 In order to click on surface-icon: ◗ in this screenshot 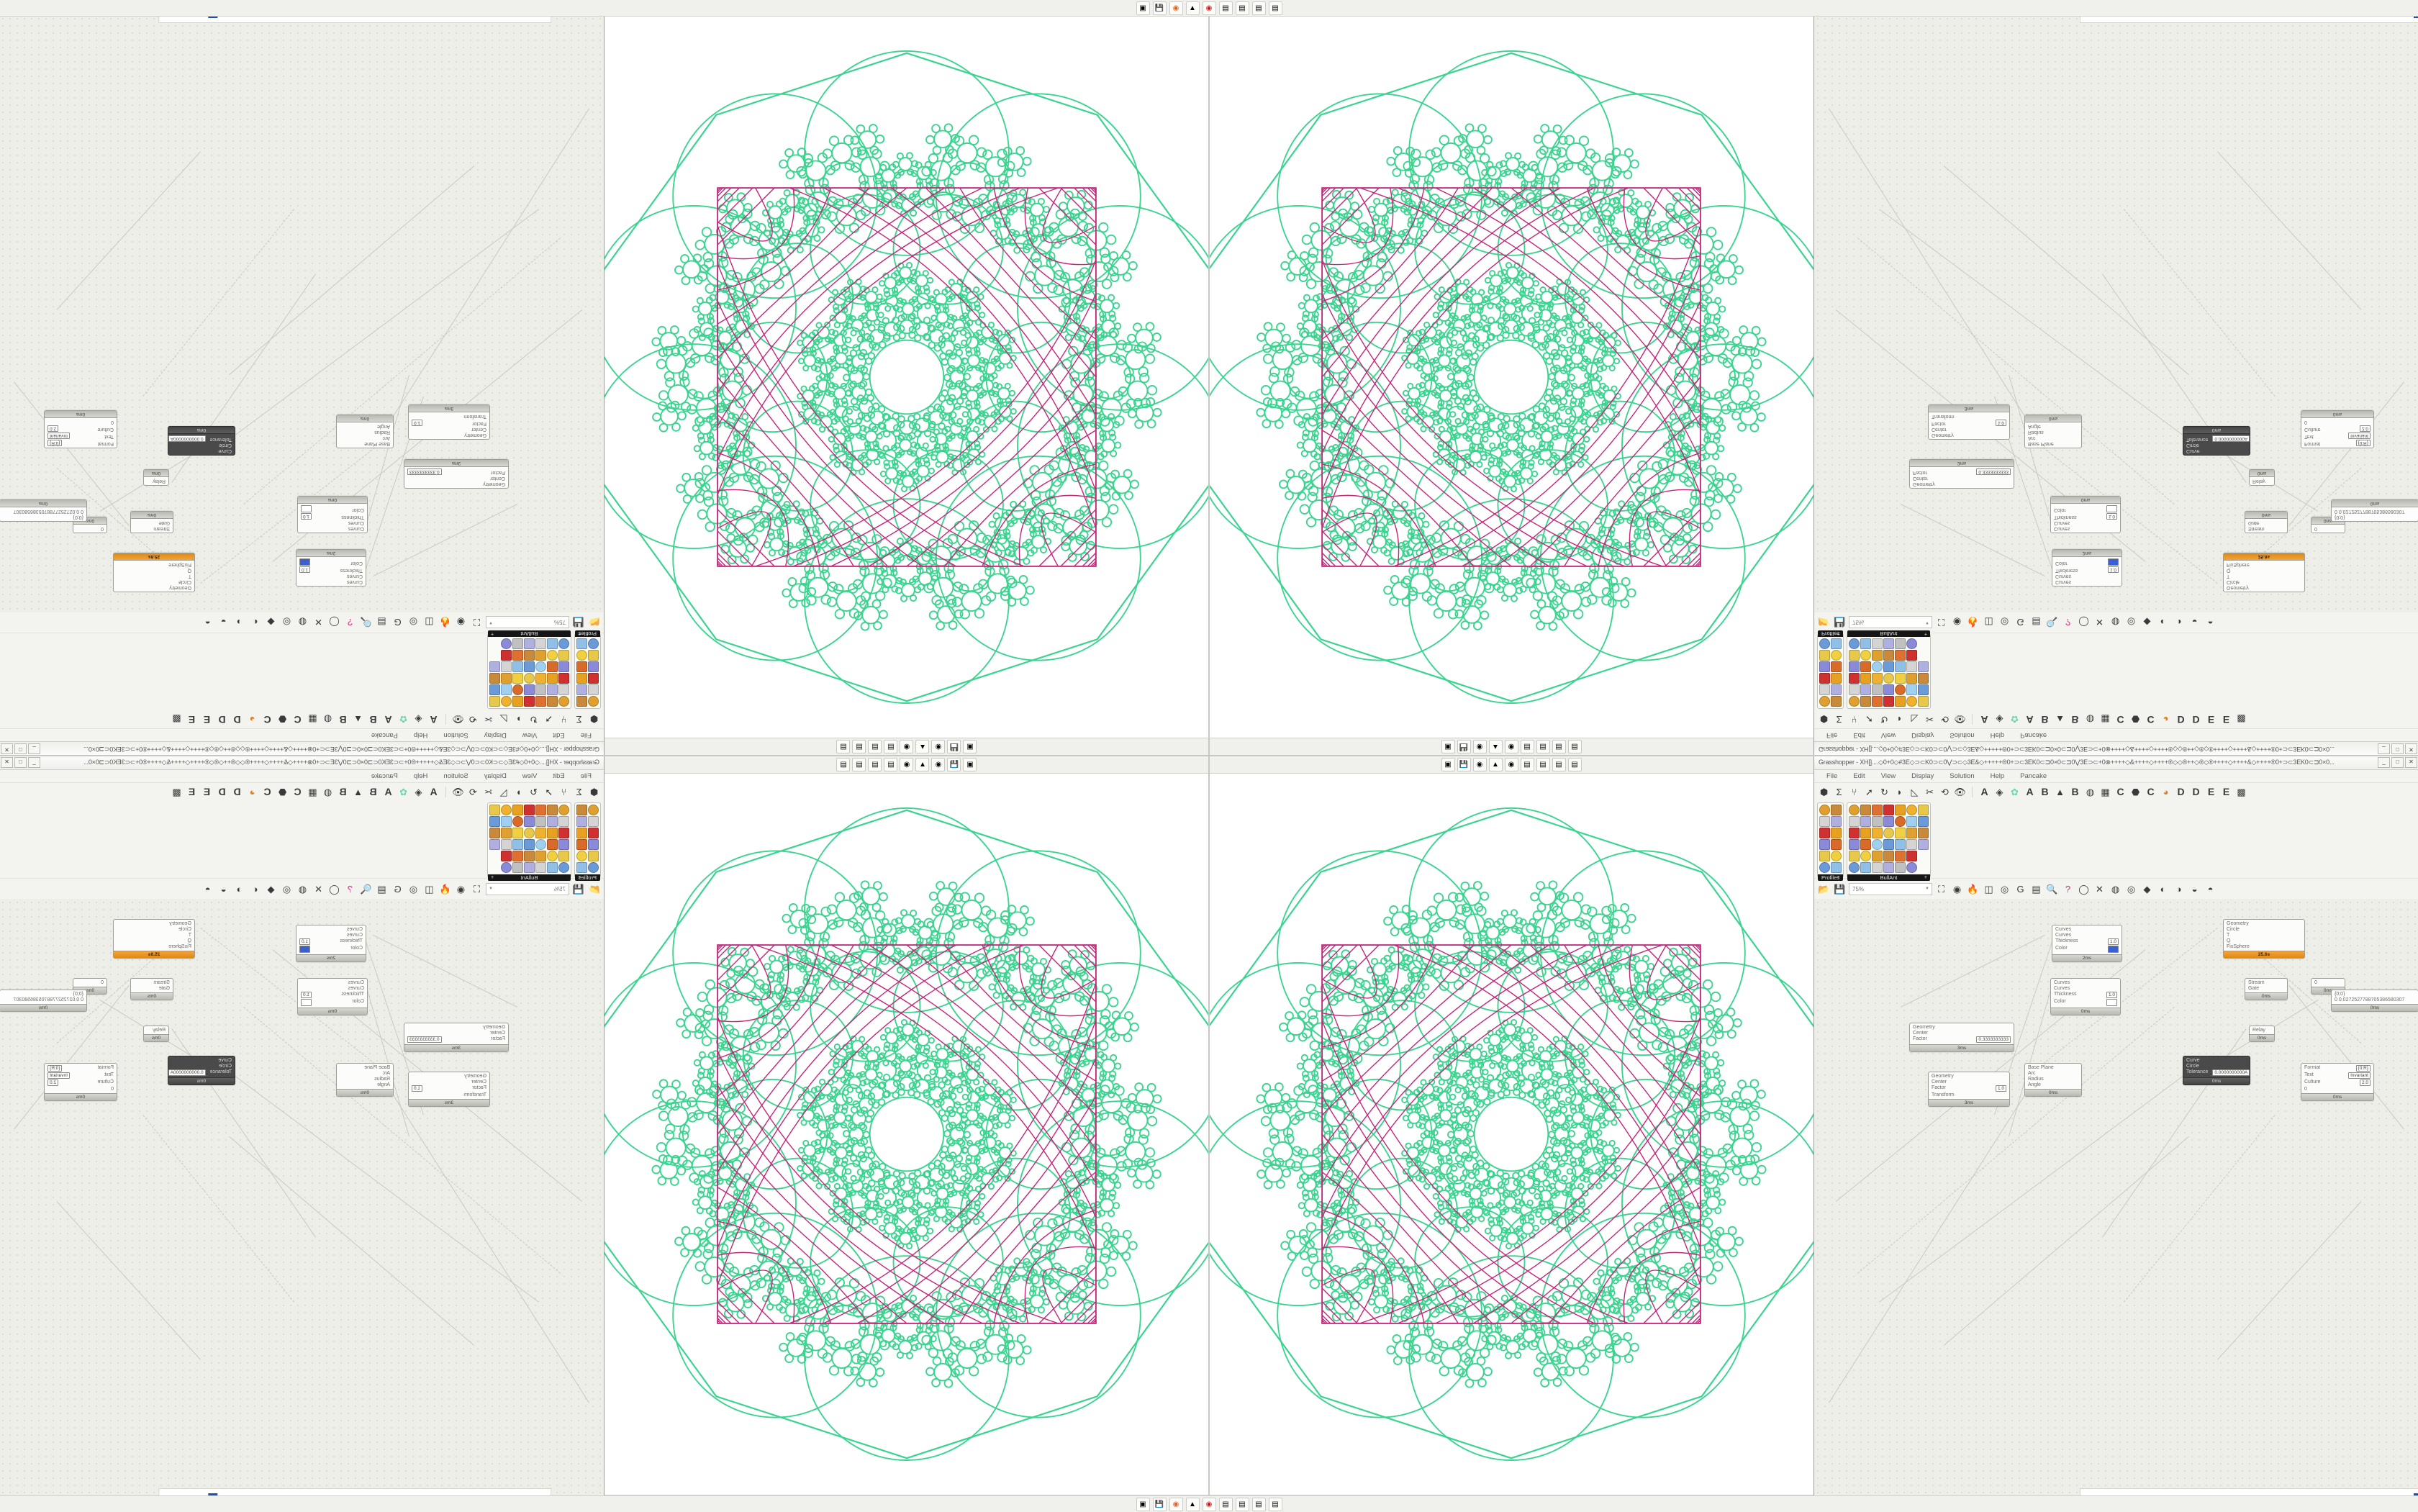, I will do `click(518, 720)`.